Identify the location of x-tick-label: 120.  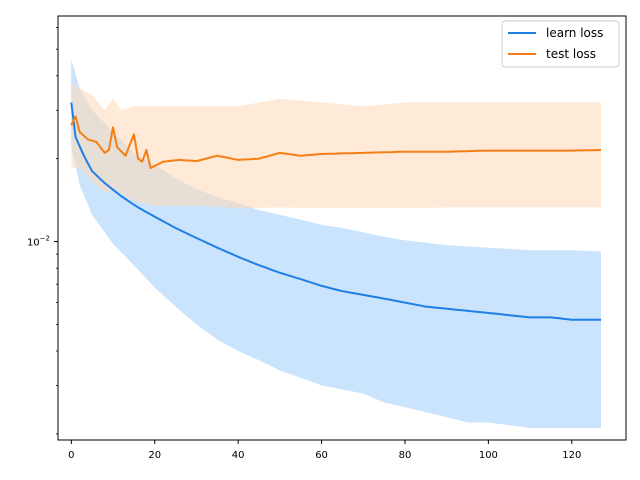
(571, 455).